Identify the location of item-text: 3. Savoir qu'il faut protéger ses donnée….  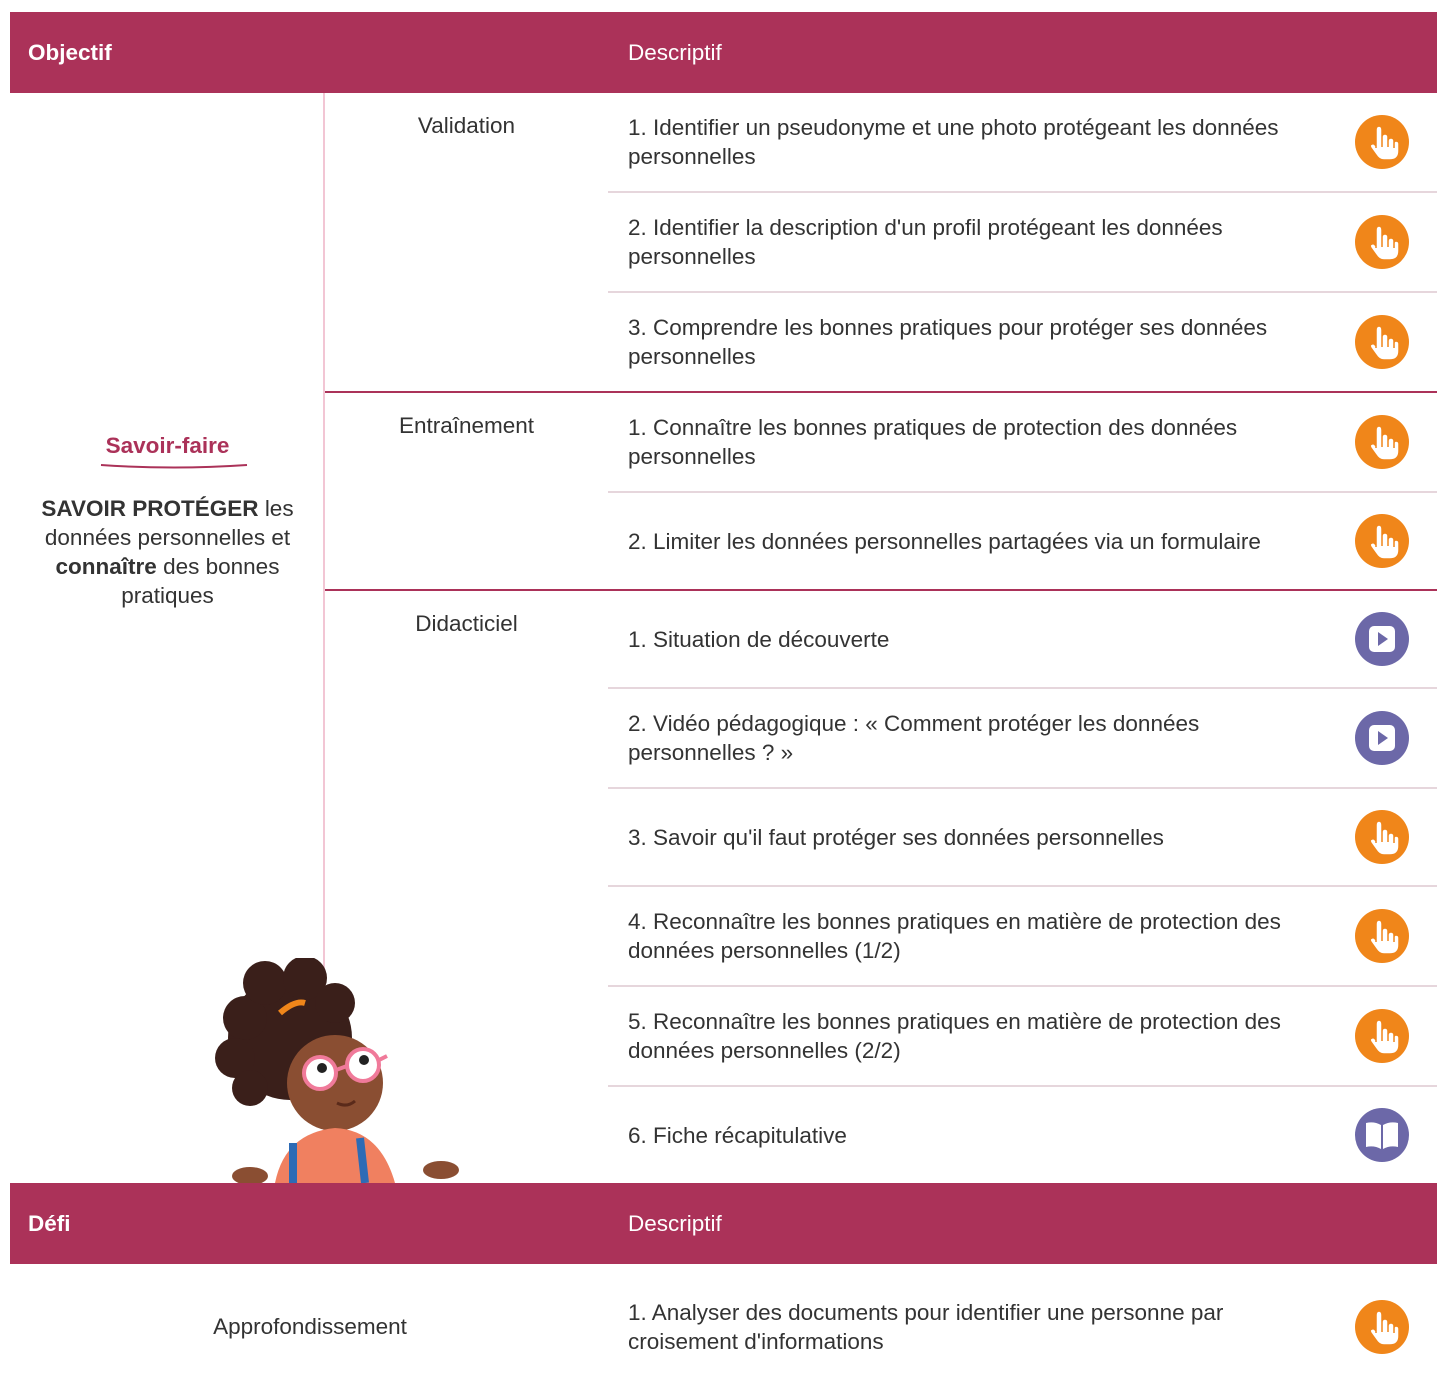
(896, 837).